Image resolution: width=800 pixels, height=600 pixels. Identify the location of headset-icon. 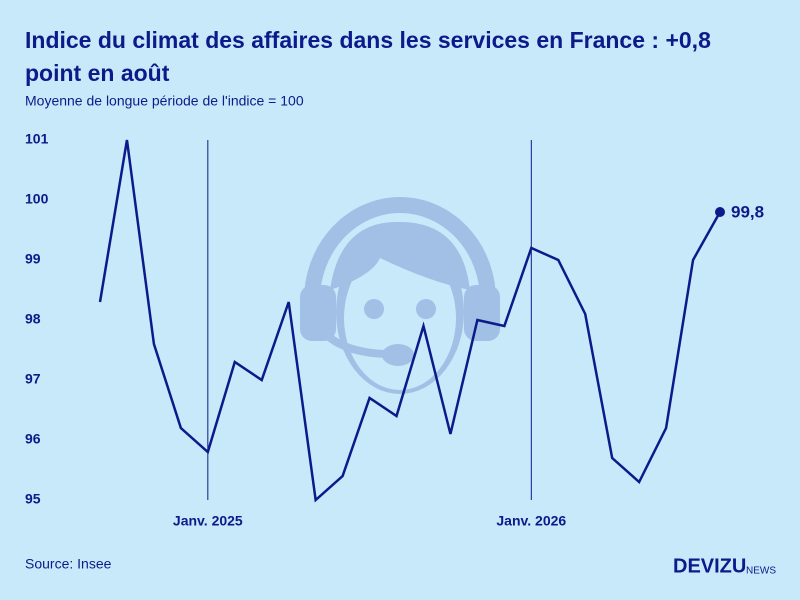
(400, 295).